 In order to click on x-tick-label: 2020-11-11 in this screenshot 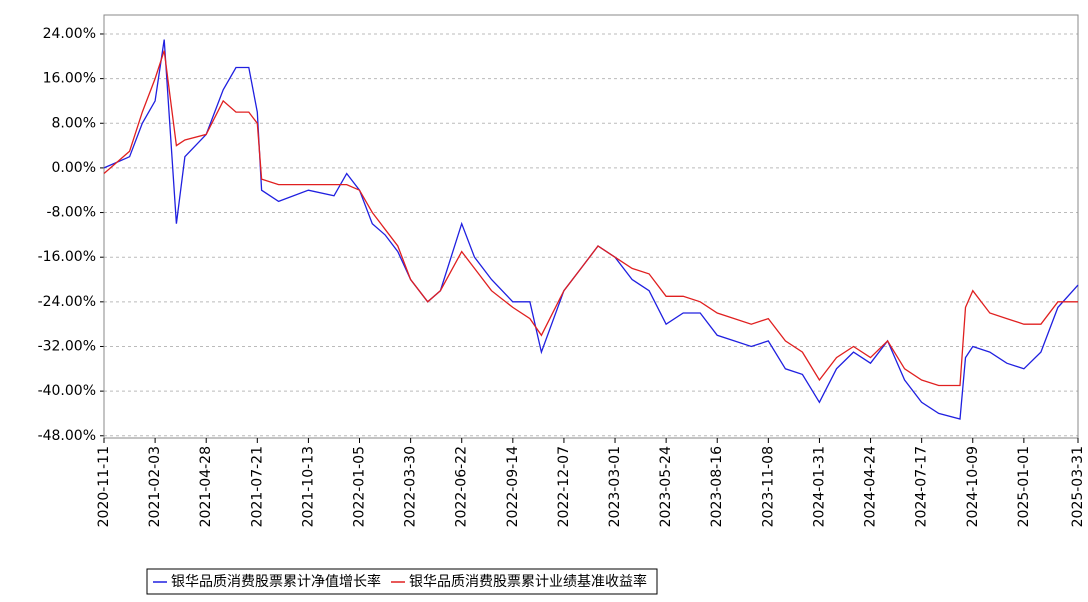, I will do `click(104, 486)`.